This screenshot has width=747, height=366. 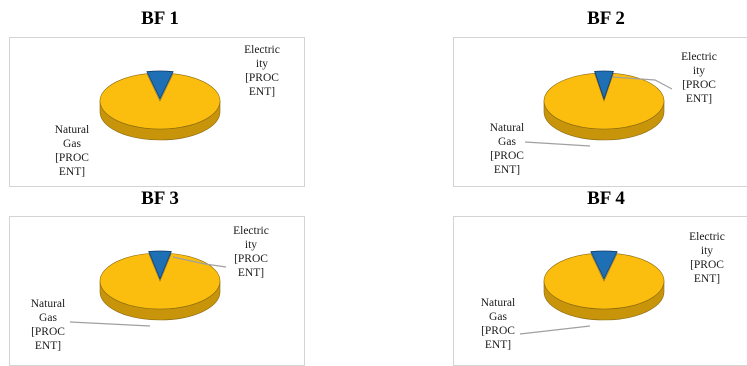 What do you see at coordinates (507, 149) in the screenshot?
I see `bf2-natural-gas-label: Natural Gas [PROC ENT]` at bounding box center [507, 149].